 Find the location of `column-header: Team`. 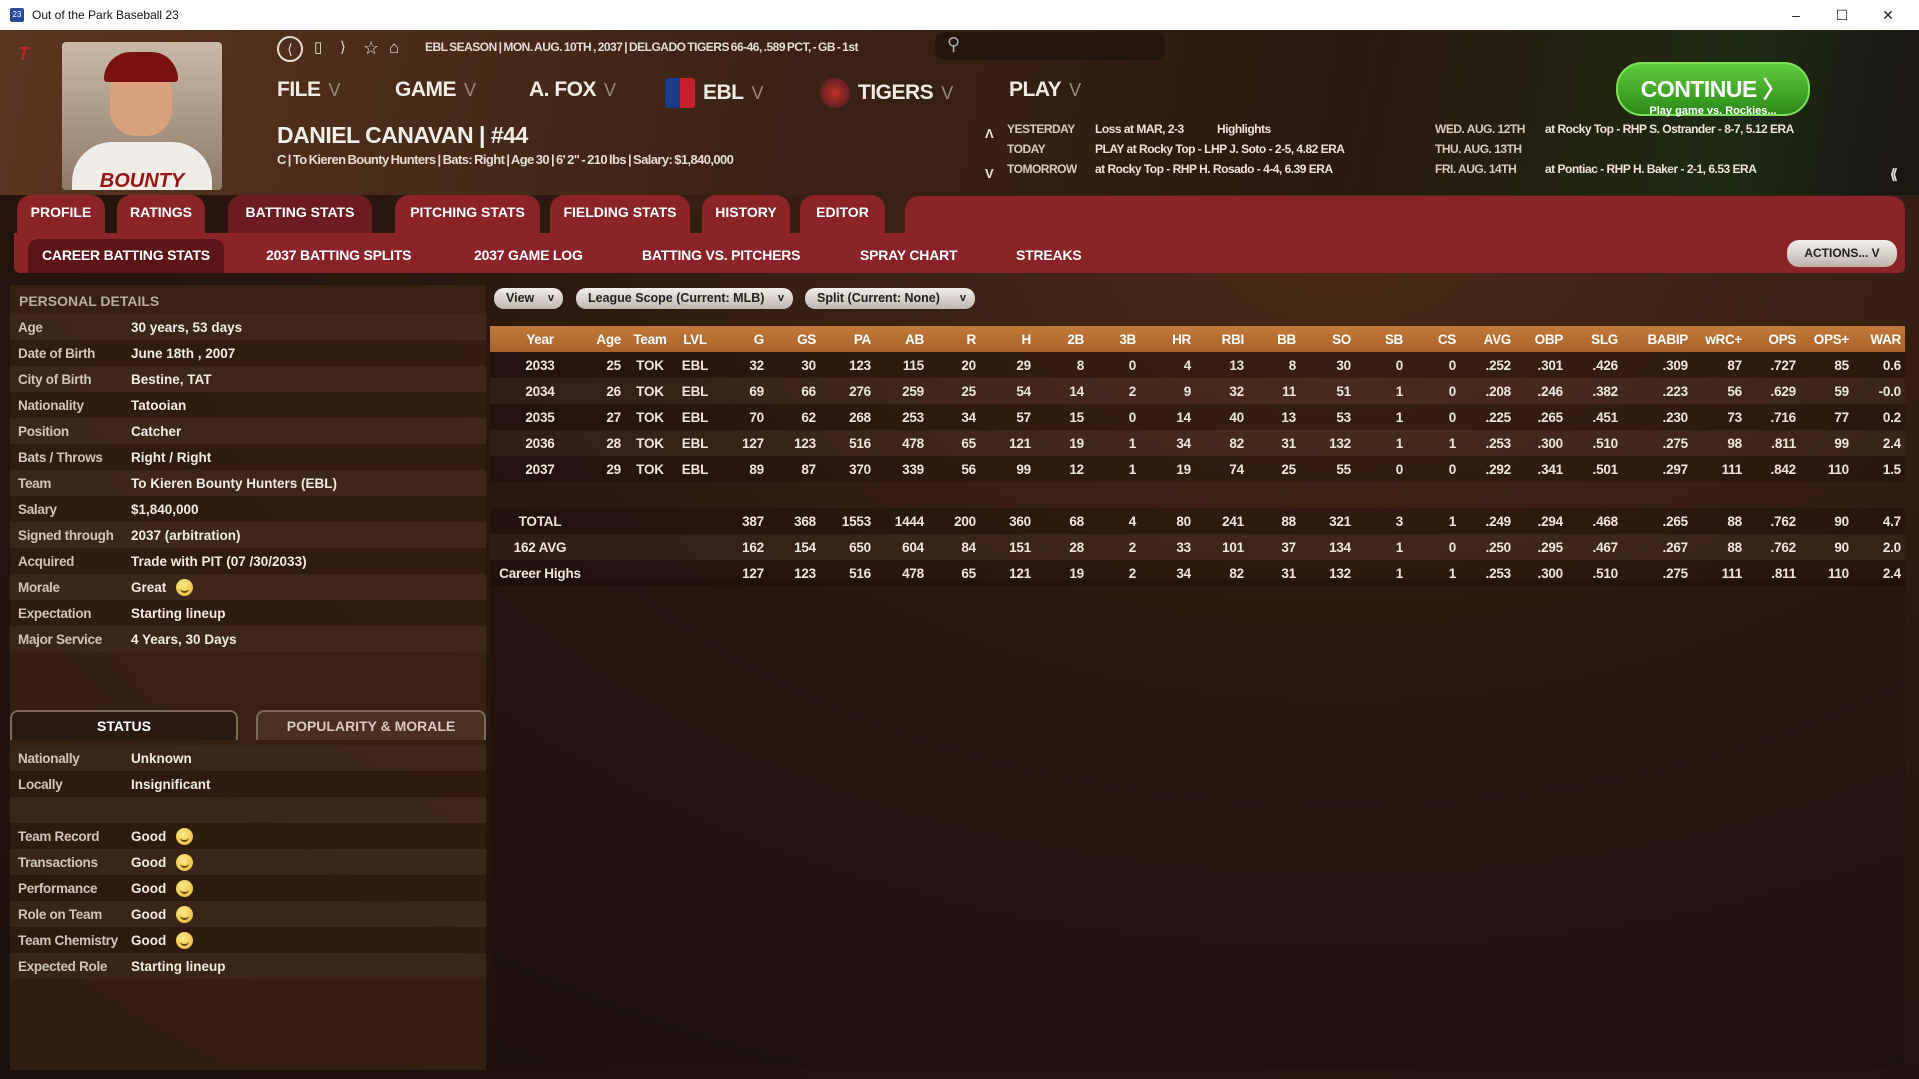

column-header: Team is located at coordinates (650, 339).